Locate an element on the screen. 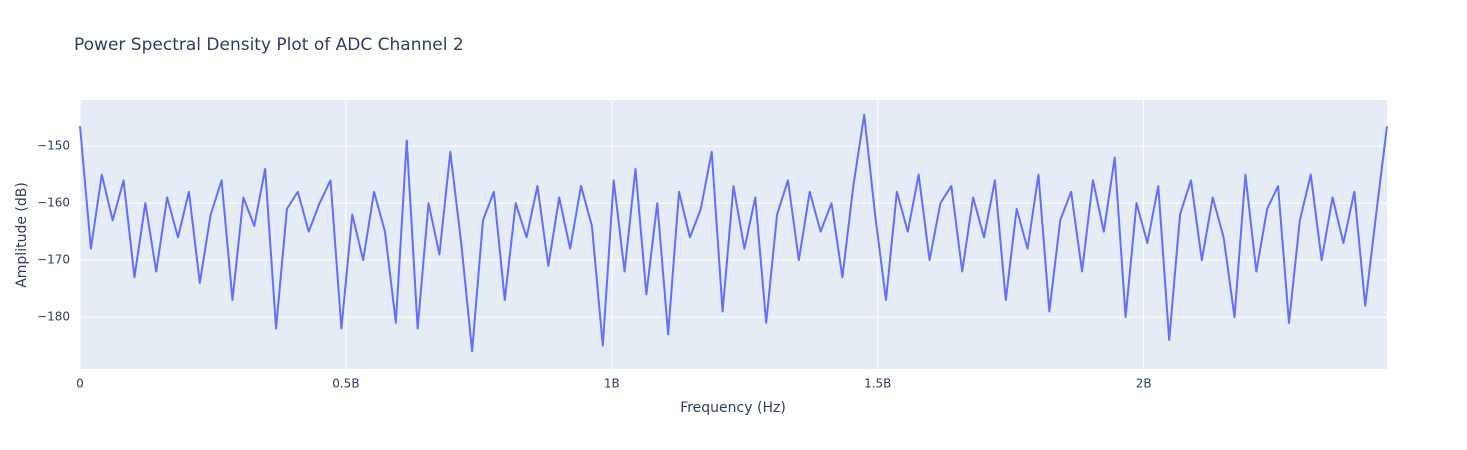 The height and width of the screenshot is (450, 1467). x-tick-label: 1.5B is located at coordinates (877, 384).